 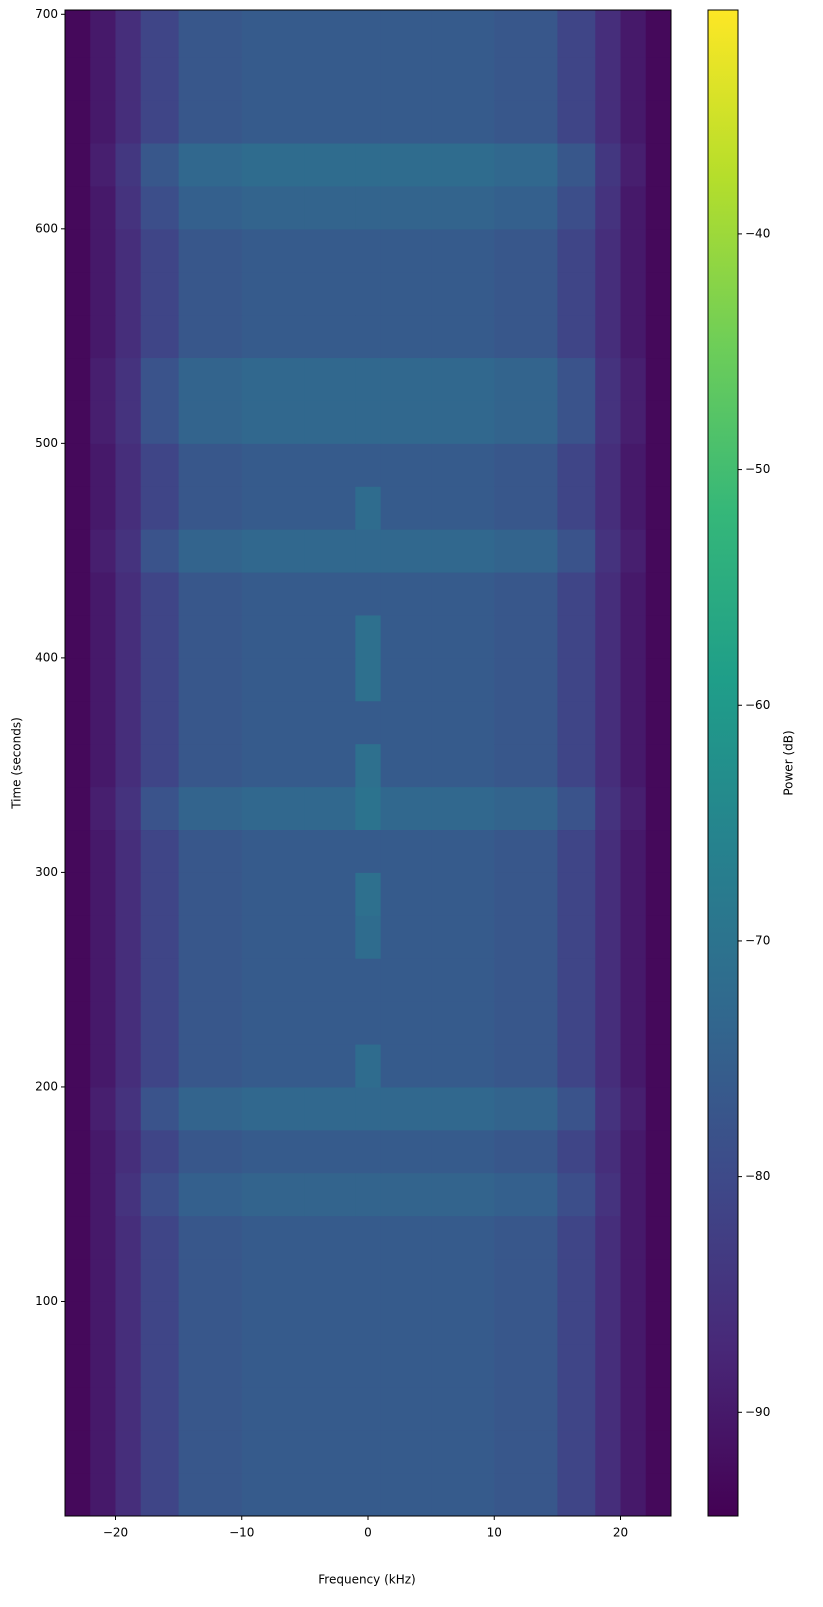 I want to click on x-axis-label: Frequency (kHz), so click(x=366, y=1580).